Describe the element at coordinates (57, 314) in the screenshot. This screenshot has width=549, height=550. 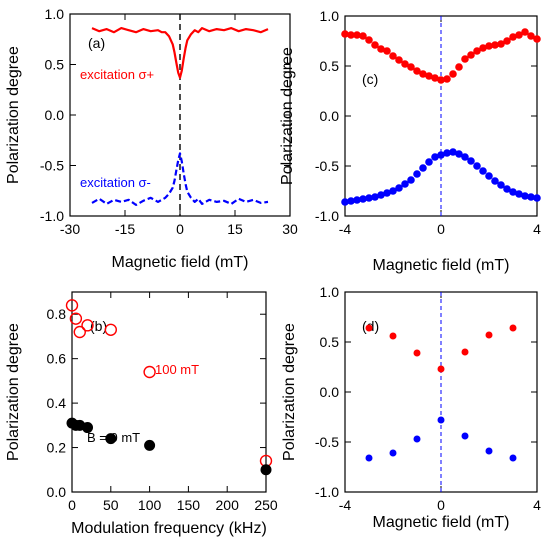
I see `y-tick-label: 0.8` at that location.